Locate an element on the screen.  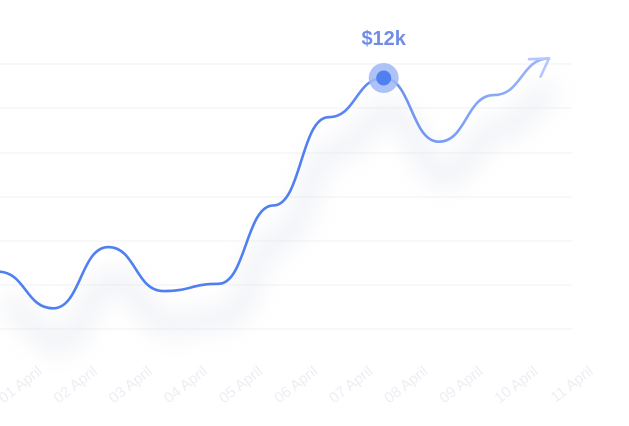
x-tick-label: 08 April is located at coordinates (406, 385).